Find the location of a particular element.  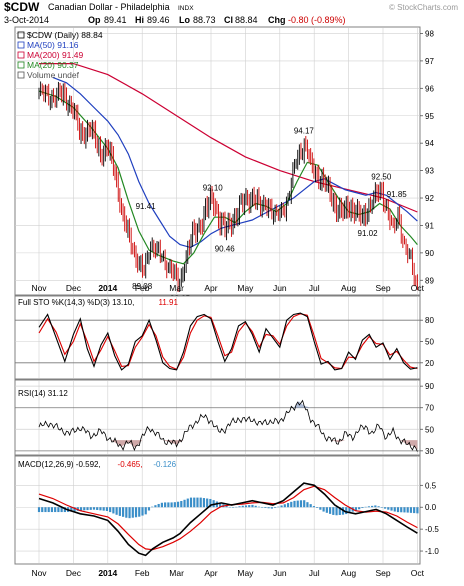

quote-lo-label: Lo is located at coordinates (184, 20).